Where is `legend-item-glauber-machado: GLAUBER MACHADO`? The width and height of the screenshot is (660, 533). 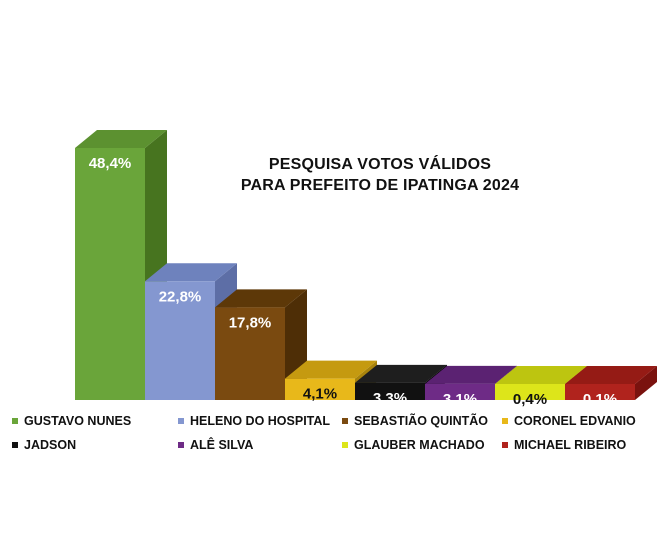
legend-item-glauber-machado: GLAUBER MACHADO is located at coordinates (413, 445).